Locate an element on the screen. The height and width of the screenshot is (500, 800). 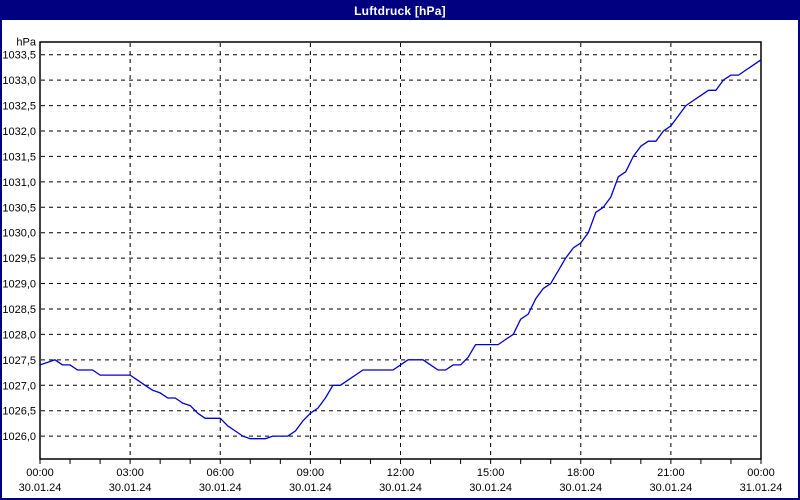
svg-text: 15:00 is located at coordinates (491, 473).